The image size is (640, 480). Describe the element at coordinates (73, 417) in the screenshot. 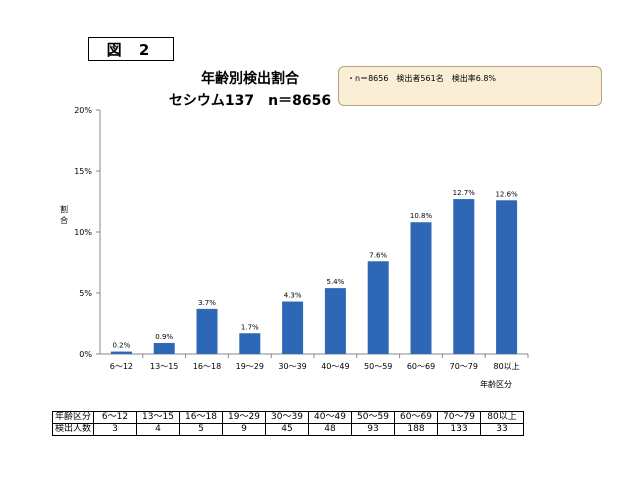

I see `row-header-age: 年齢区分` at that location.